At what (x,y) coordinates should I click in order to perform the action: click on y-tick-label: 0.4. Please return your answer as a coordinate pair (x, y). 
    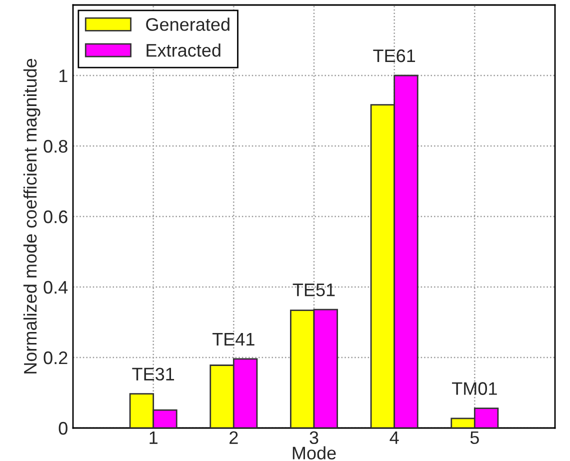
    Looking at the image, I should click on (56, 287).